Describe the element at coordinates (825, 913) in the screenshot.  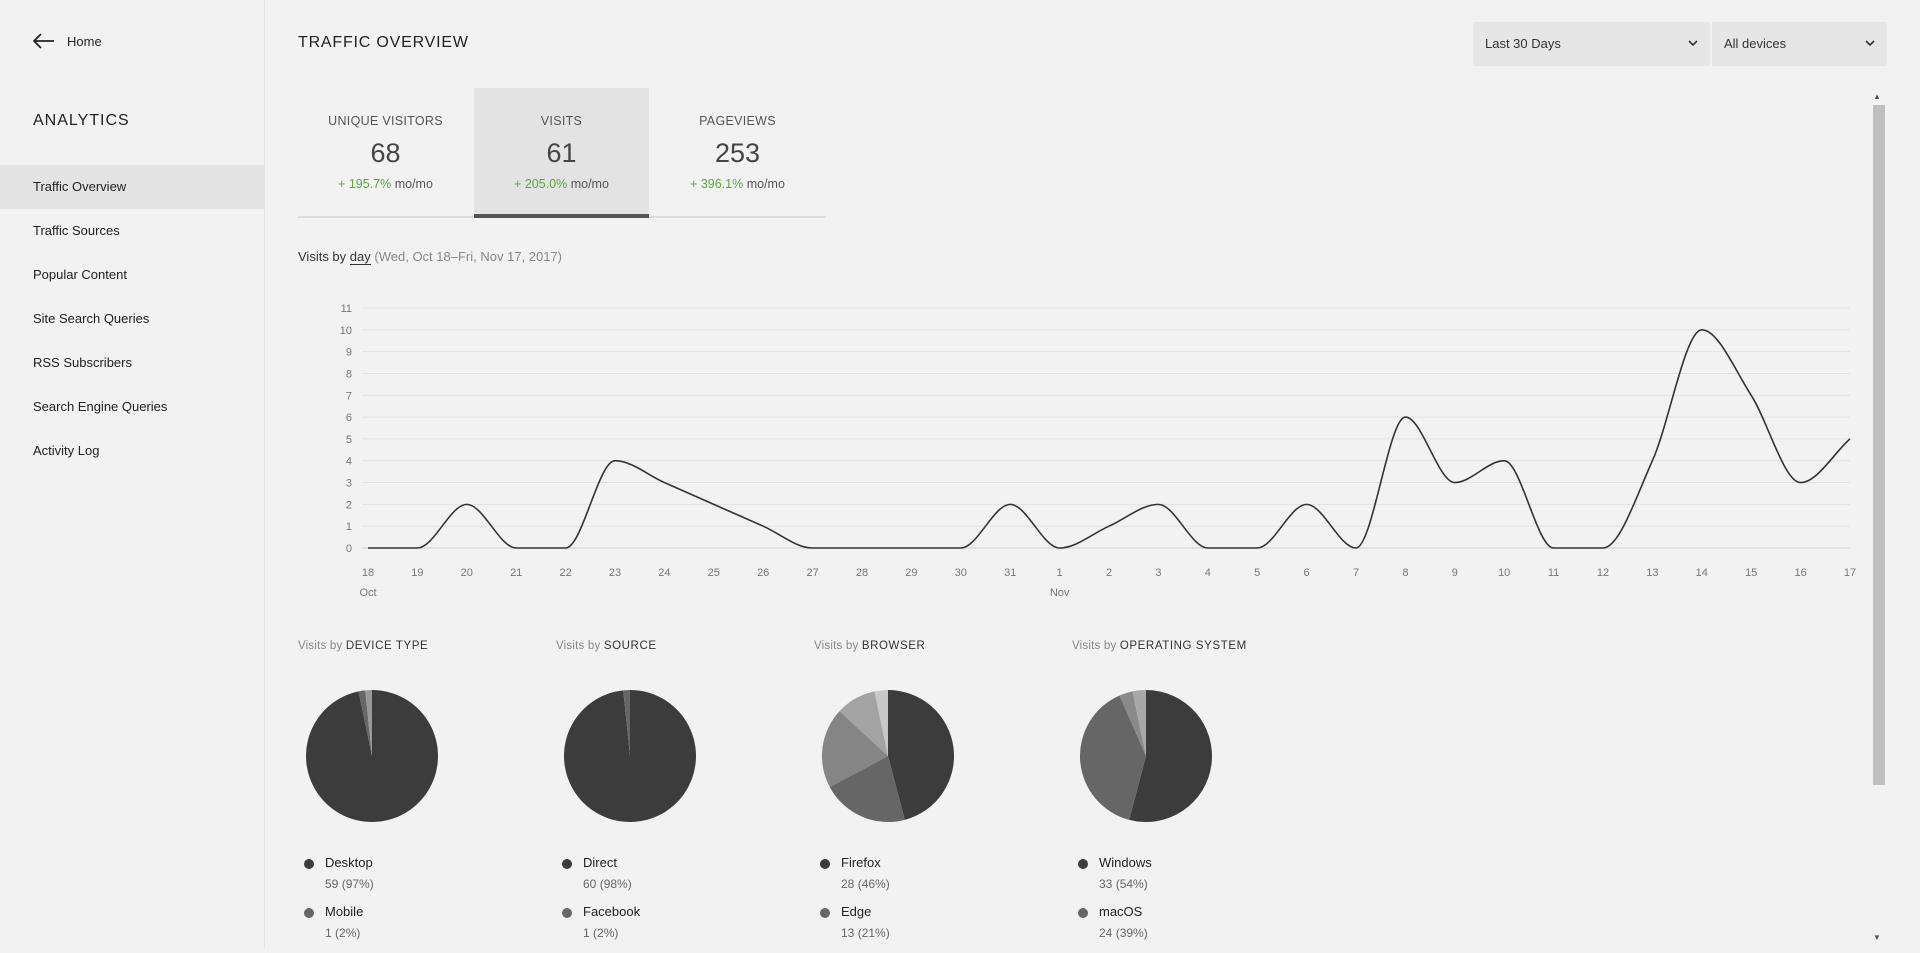
I see `legend-dot` at that location.